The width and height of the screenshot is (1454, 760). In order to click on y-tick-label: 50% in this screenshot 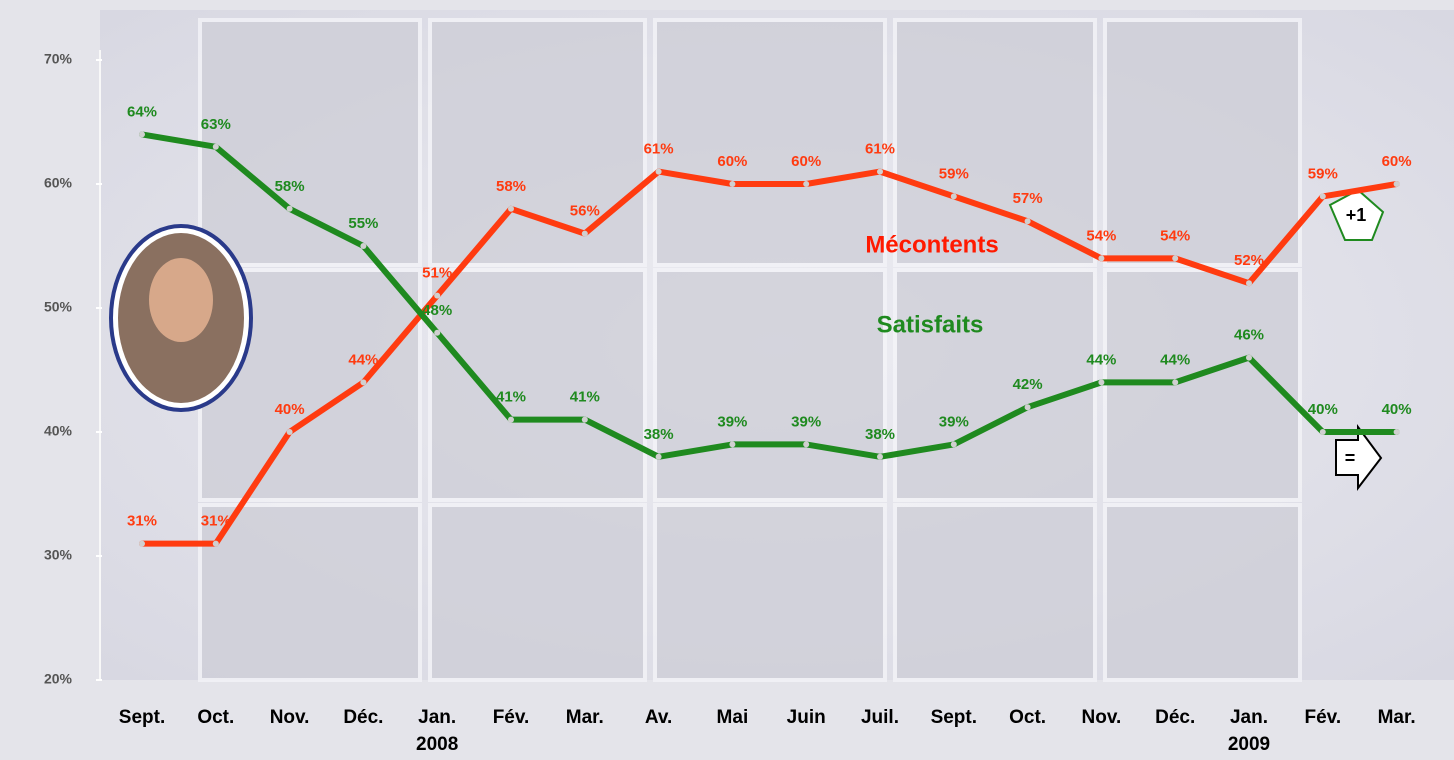, I will do `click(58, 307)`.